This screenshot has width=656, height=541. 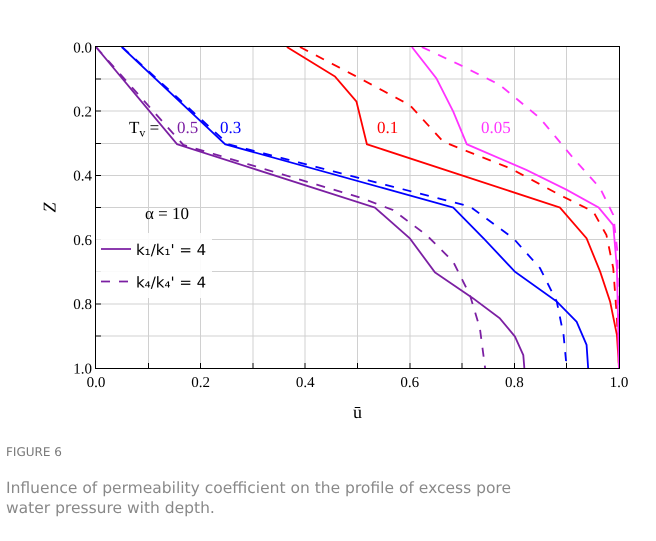 I want to click on annotation: T$_{v}$ =, so click(x=144, y=129).